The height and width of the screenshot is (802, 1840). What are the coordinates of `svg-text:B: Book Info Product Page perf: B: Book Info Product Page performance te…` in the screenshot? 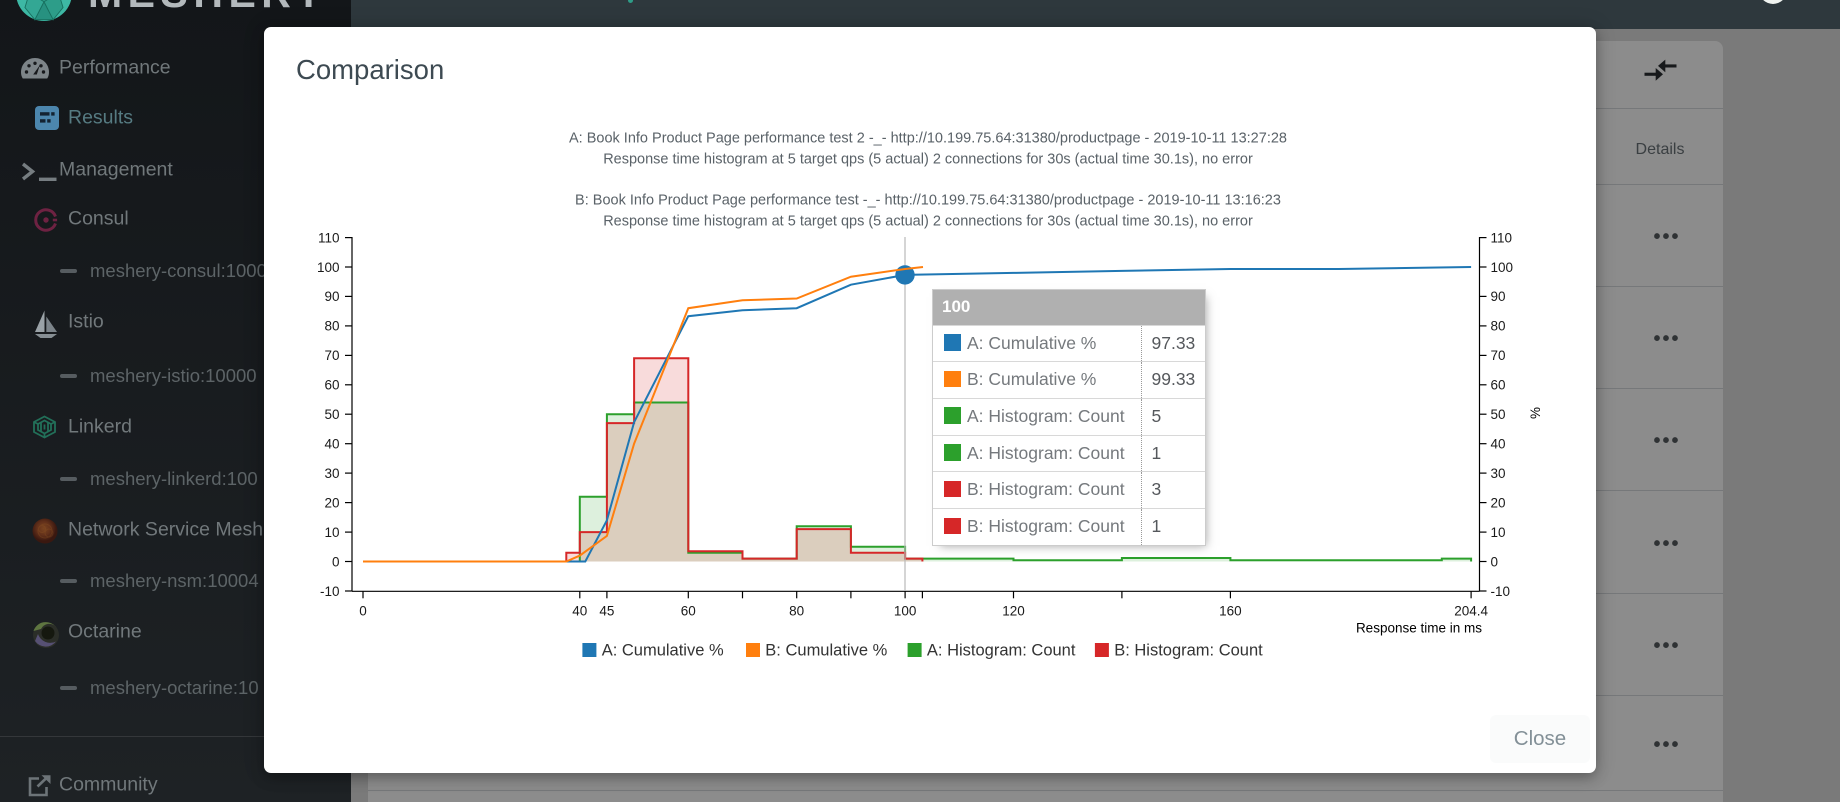 It's located at (928, 201).